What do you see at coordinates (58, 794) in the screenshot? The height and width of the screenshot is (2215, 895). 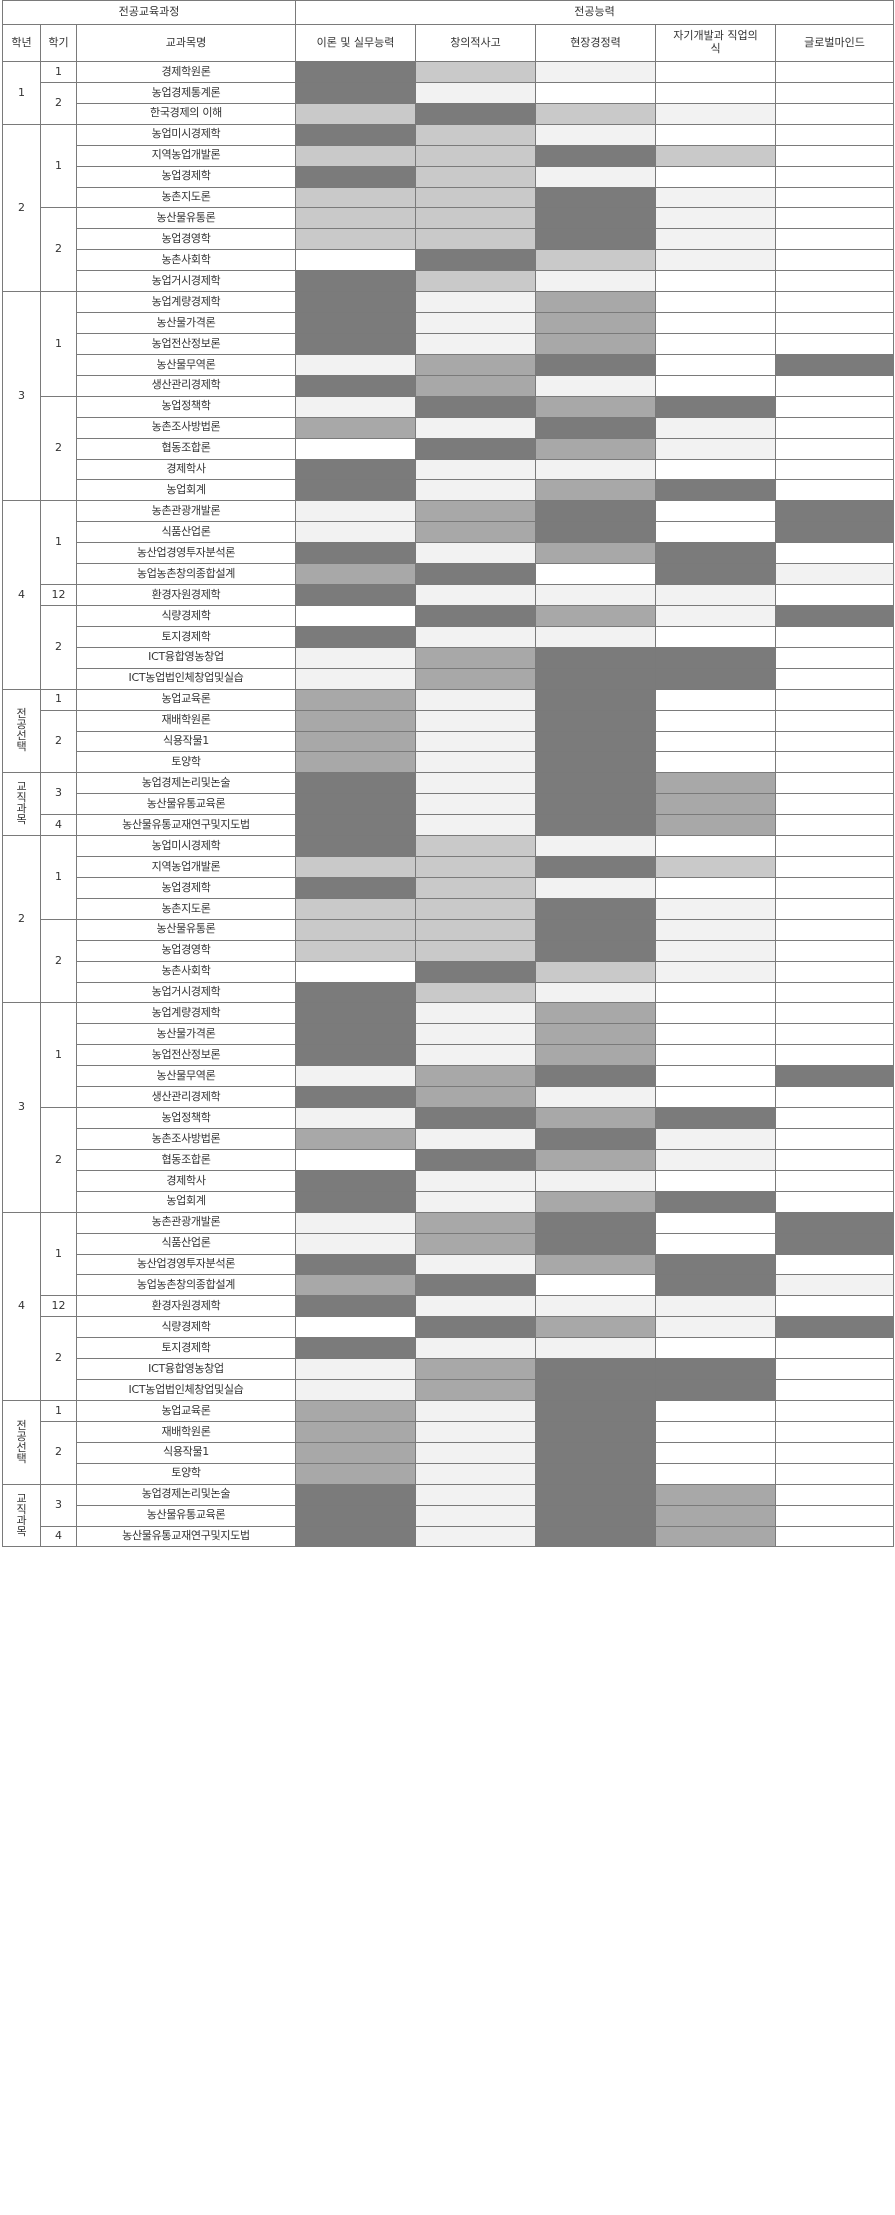 I see `semester-cell: 3` at bounding box center [58, 794].